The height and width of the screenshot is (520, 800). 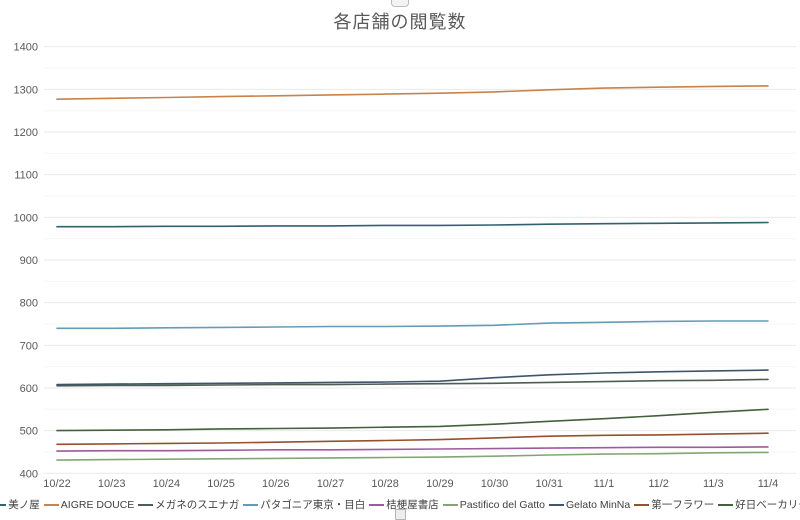 What do you see at coordinates (197, 505) in the screenshot?
I see `legend-label: メガネのスエナガ` at bounding box center [197, 505].